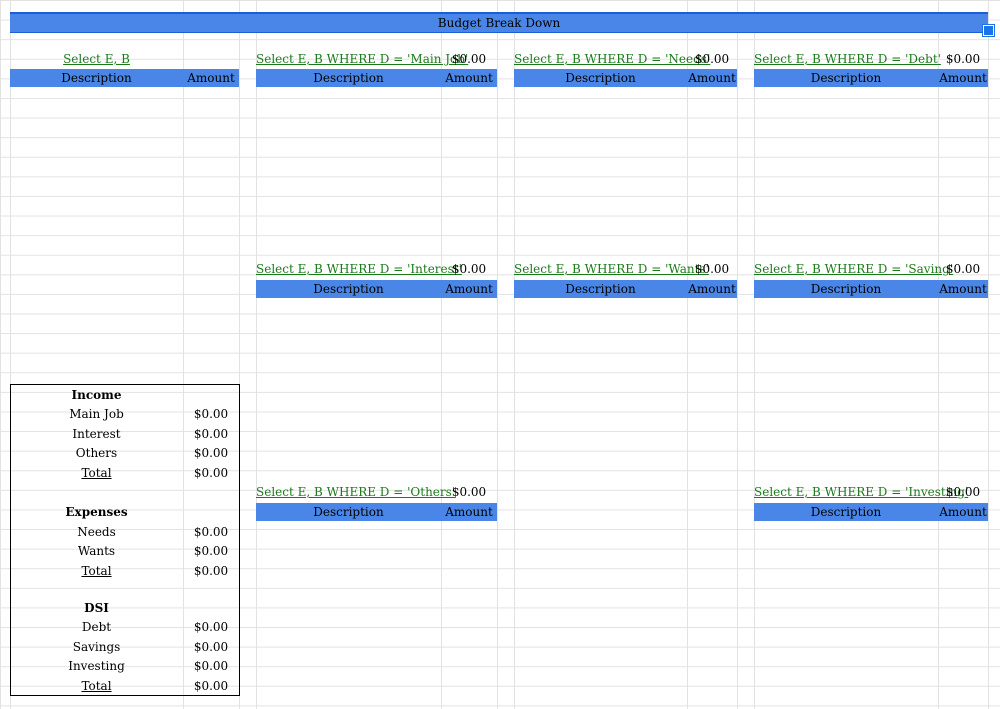 The image size is (1000, 709). I want to click on query-total-interest: $0.00, so click(469, 269).